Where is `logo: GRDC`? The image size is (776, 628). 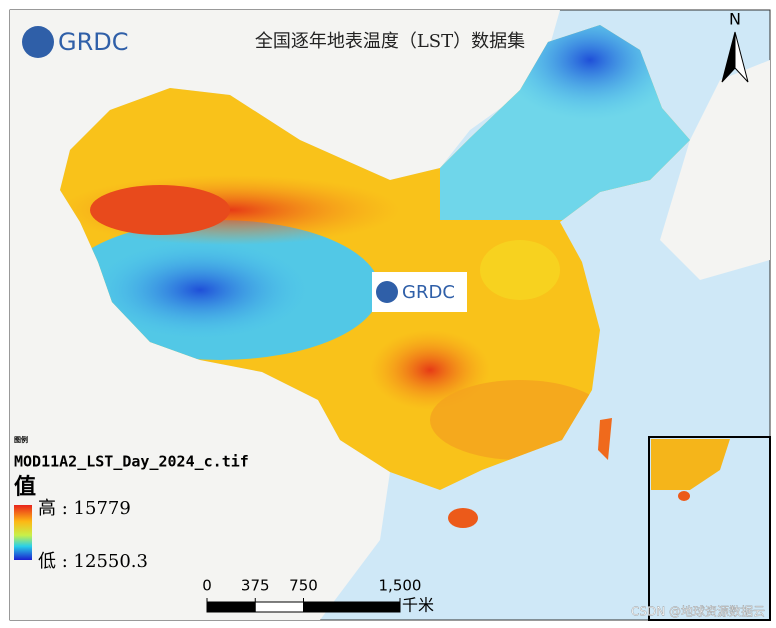
logo: GRDC is located at coordinates (93, 42).